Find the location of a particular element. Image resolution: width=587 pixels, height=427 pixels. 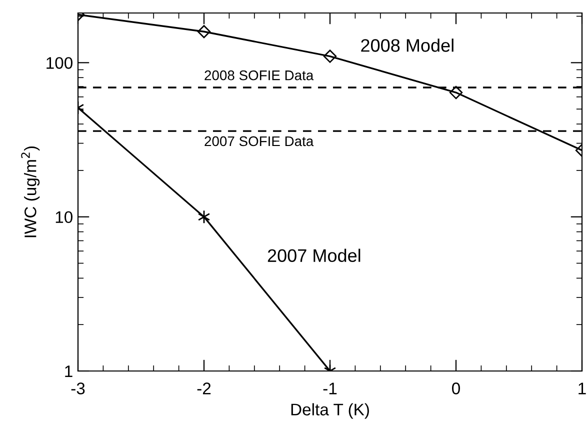

y-tick-label: 1 is located at coordinates (68, 372).